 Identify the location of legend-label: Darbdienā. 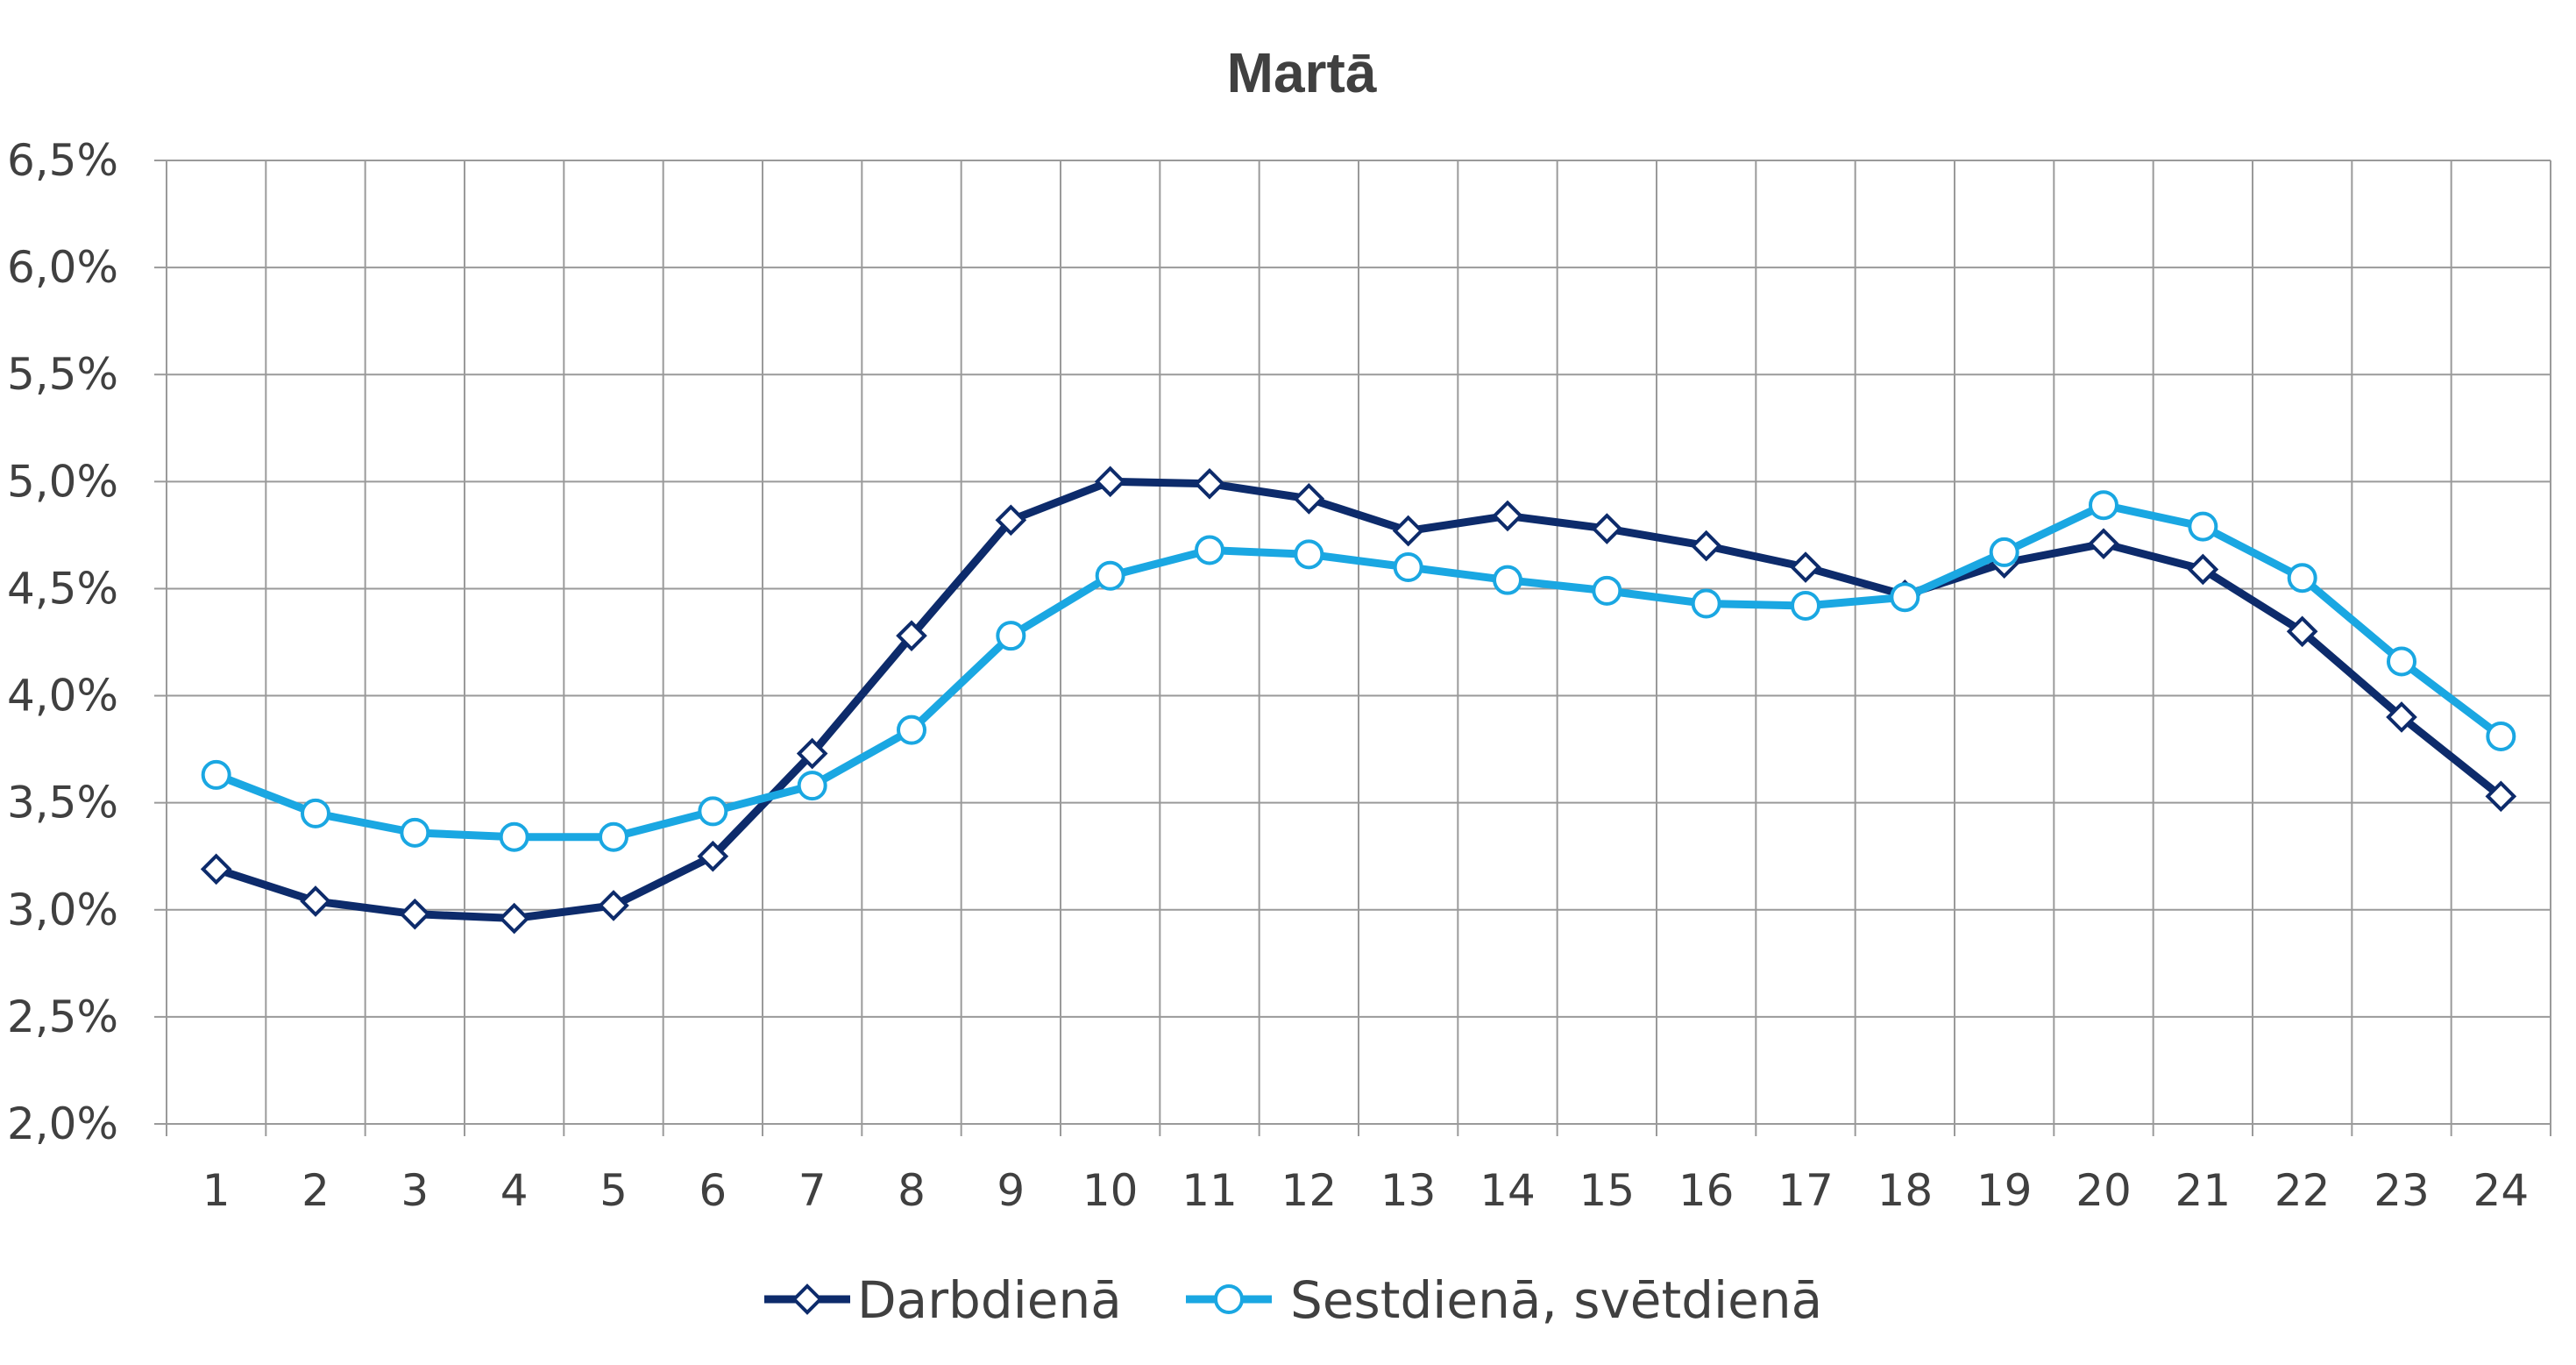
(989, 1300).